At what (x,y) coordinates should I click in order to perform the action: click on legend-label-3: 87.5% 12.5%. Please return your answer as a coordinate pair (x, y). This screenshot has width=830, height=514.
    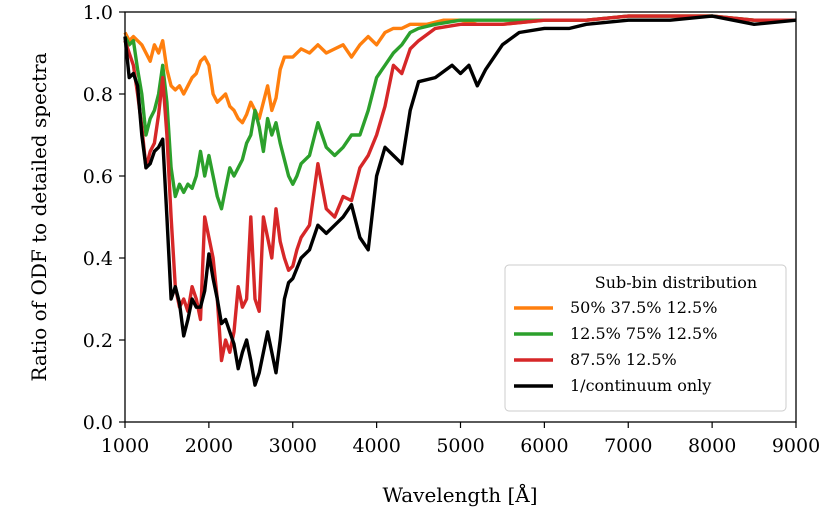
    Looking at the image, I should click on (623, 359).